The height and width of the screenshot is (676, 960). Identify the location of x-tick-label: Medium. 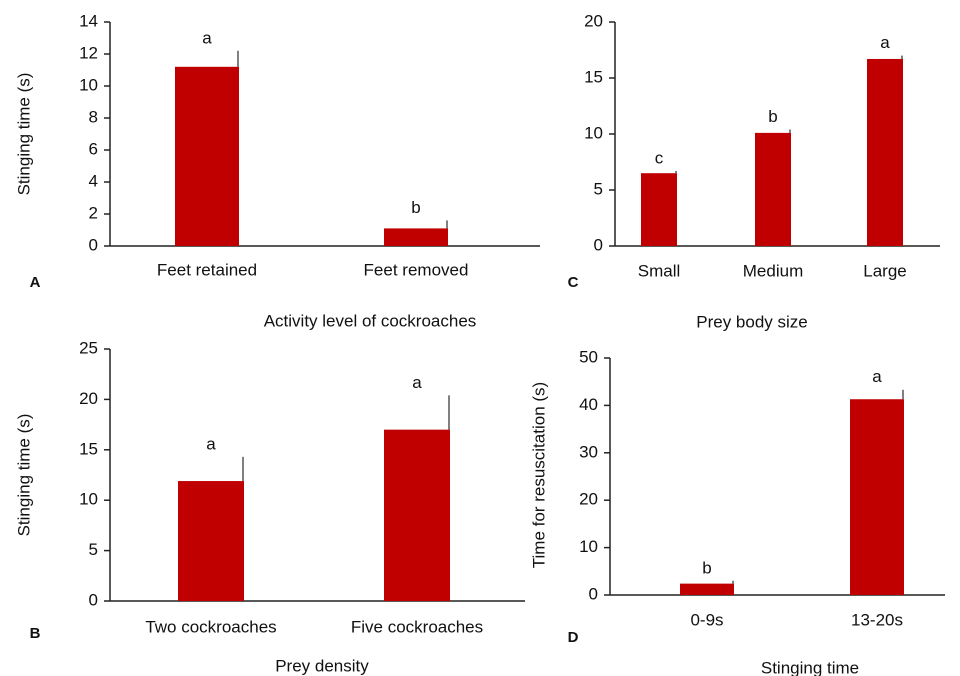
(773, 270).